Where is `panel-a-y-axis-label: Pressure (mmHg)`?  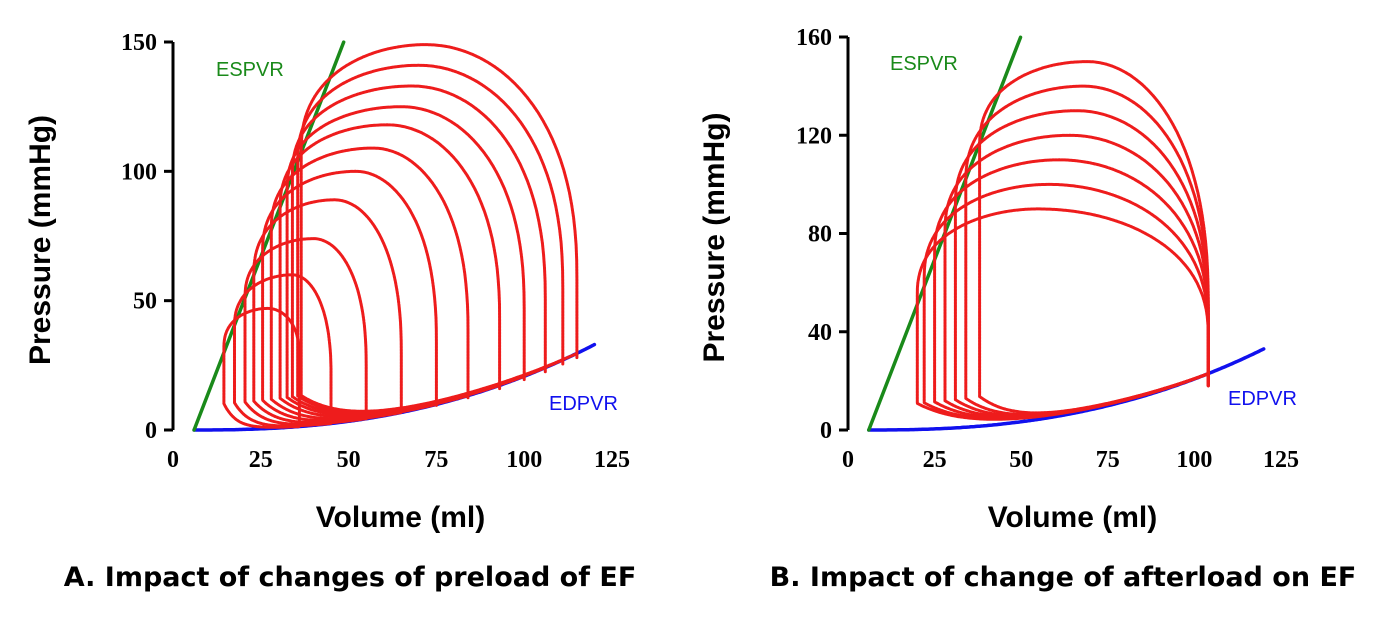 panel-a-y-axis-label: Pressure (mmHg) is located at coordinates (40, 240).